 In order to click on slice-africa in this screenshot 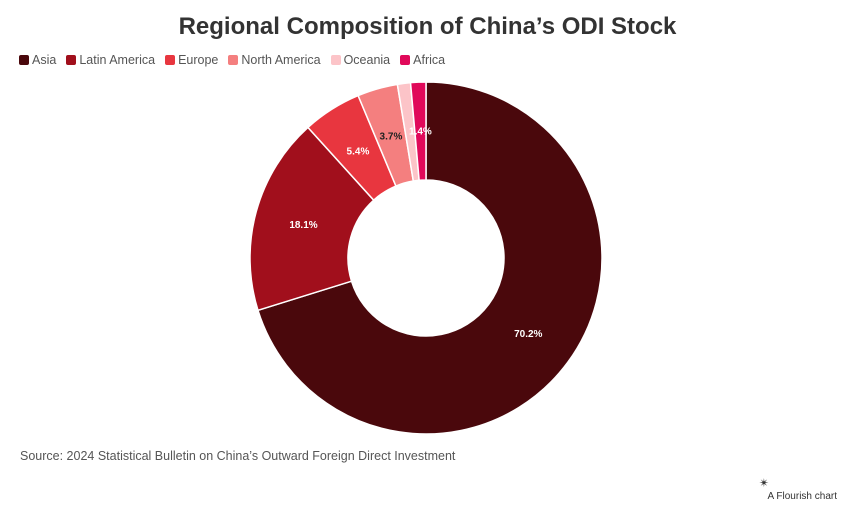, I will do `click(418, 131)`.